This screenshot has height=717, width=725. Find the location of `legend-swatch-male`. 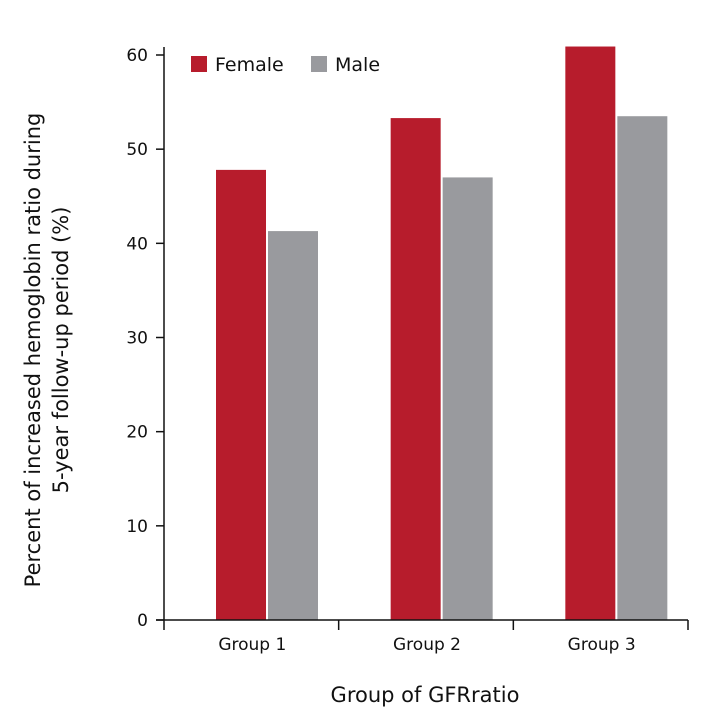

legend-swatch-male is located at coordinates (319, 64).